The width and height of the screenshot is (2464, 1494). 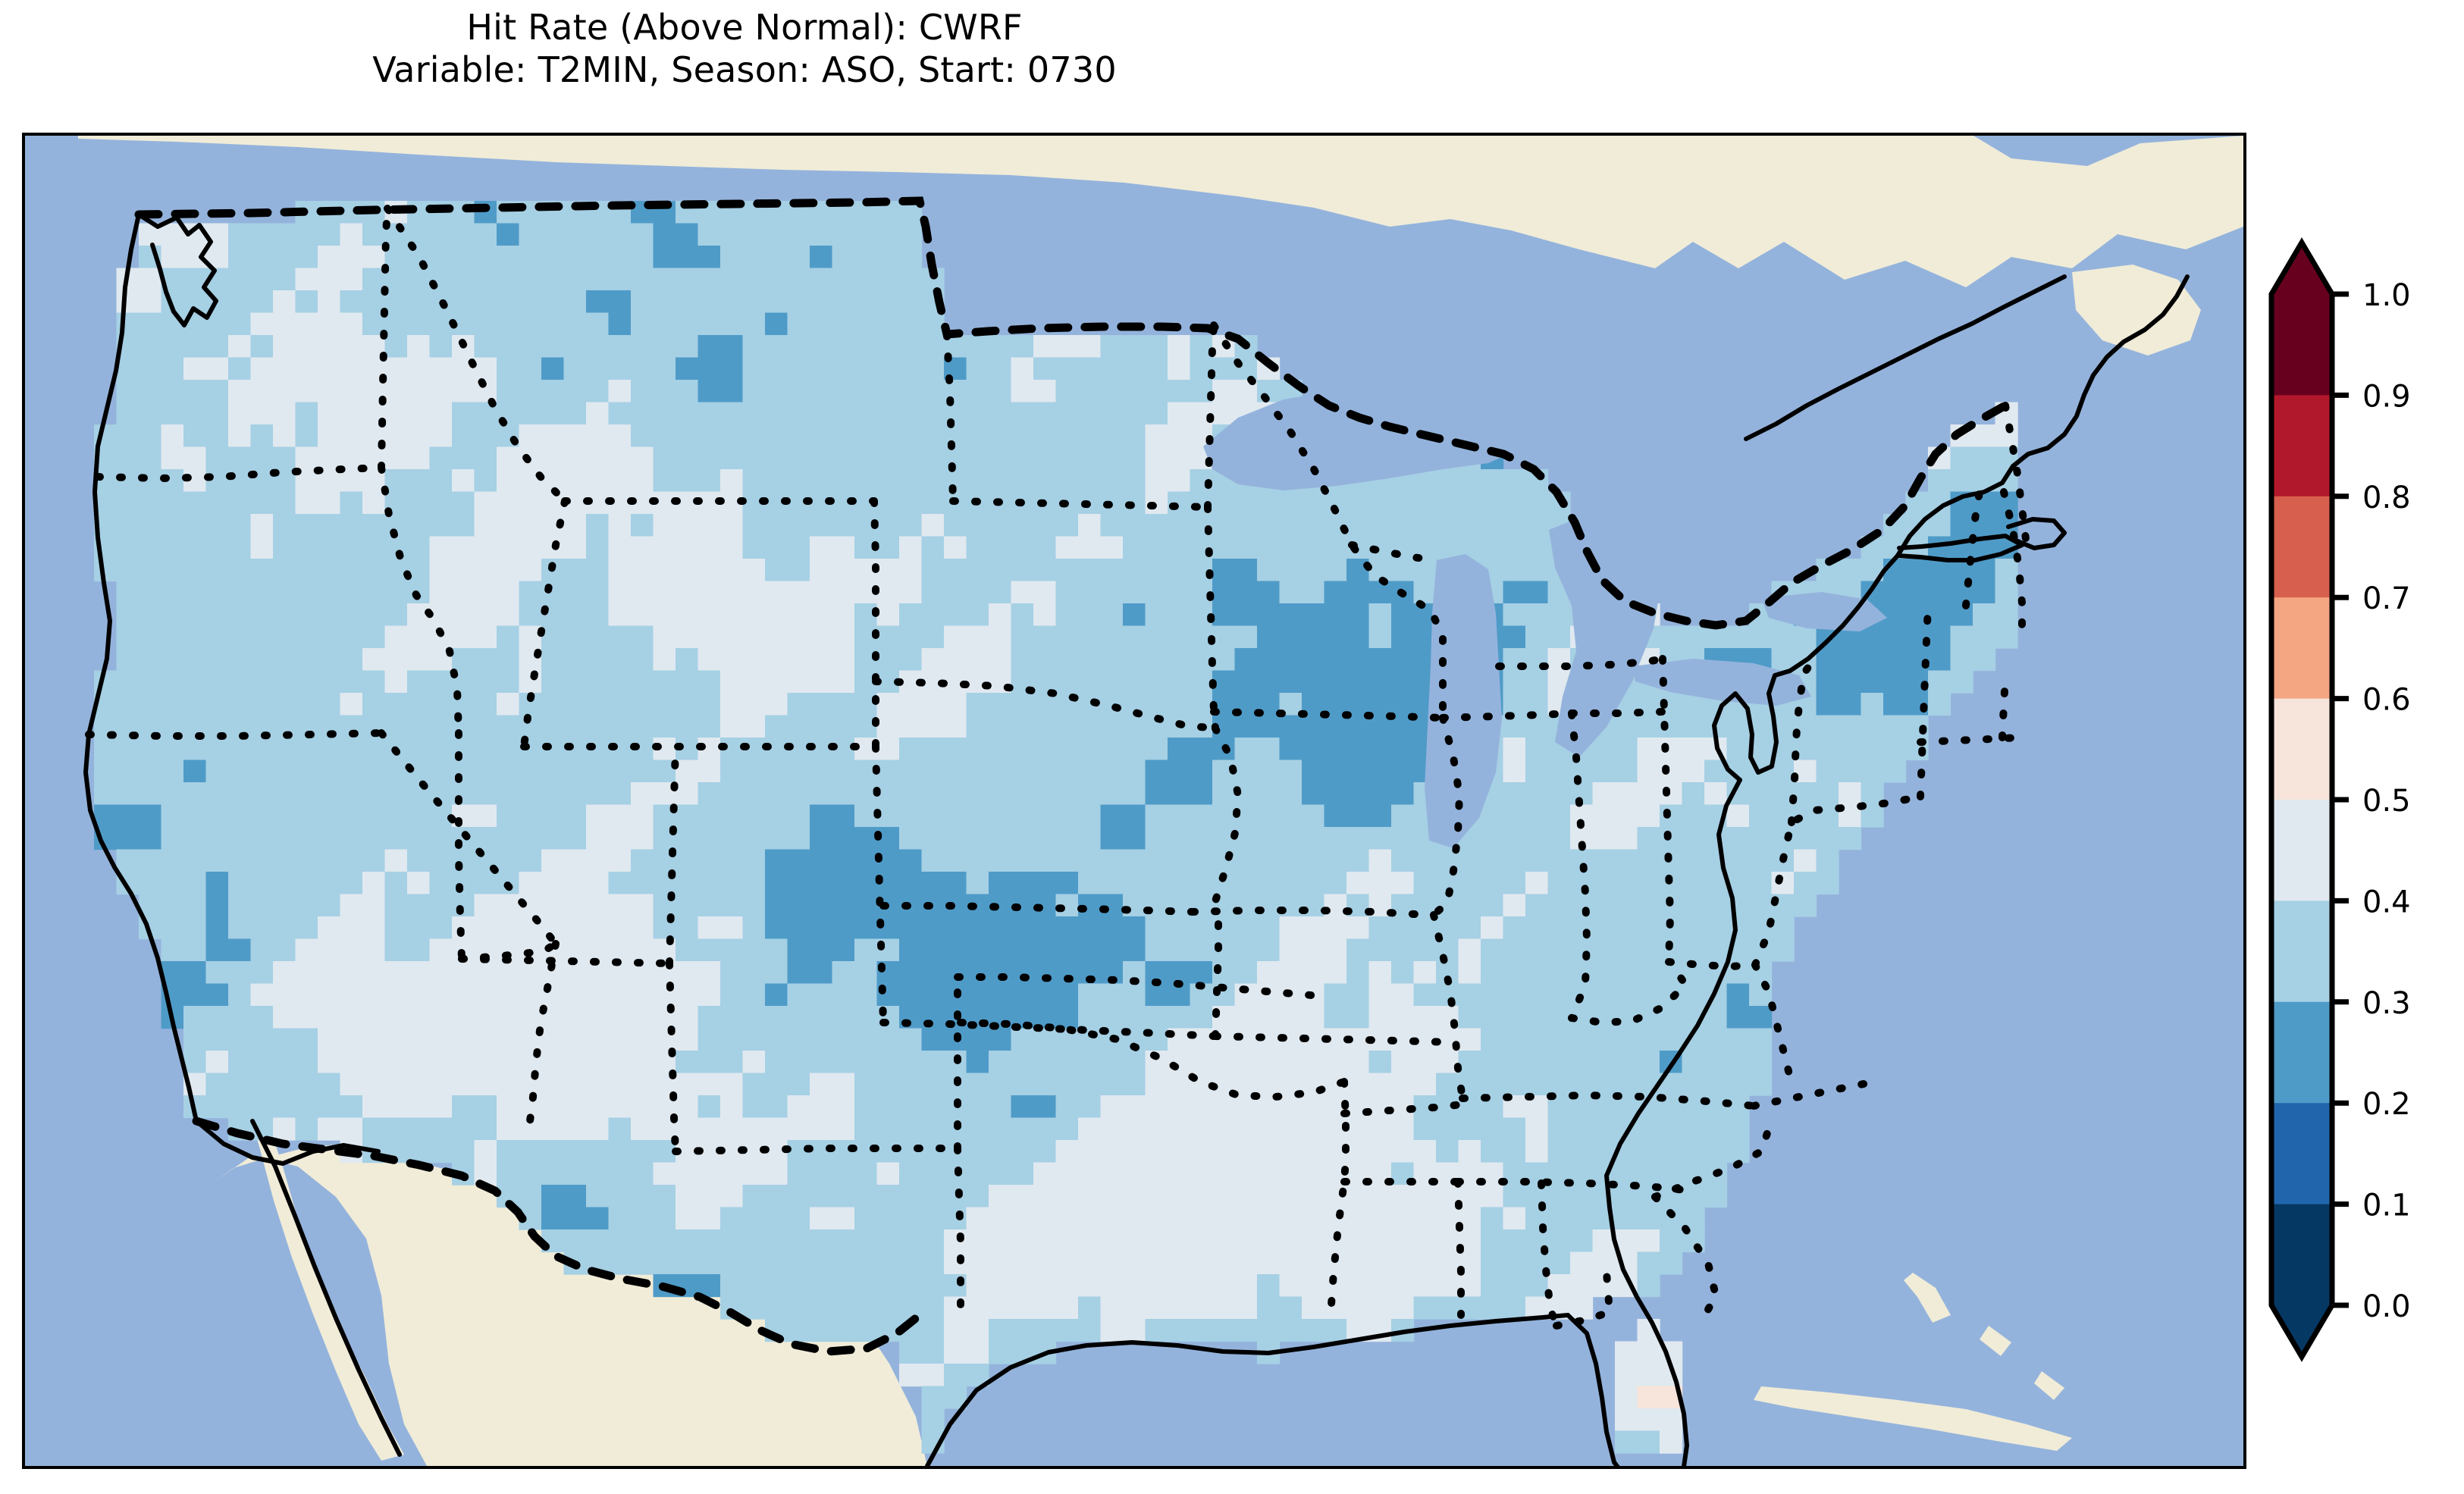 What do you see at coordinates (1712, 964) in the screenshot?
I see `border-oh-wv-pa` at bounding box center [1712, 964].